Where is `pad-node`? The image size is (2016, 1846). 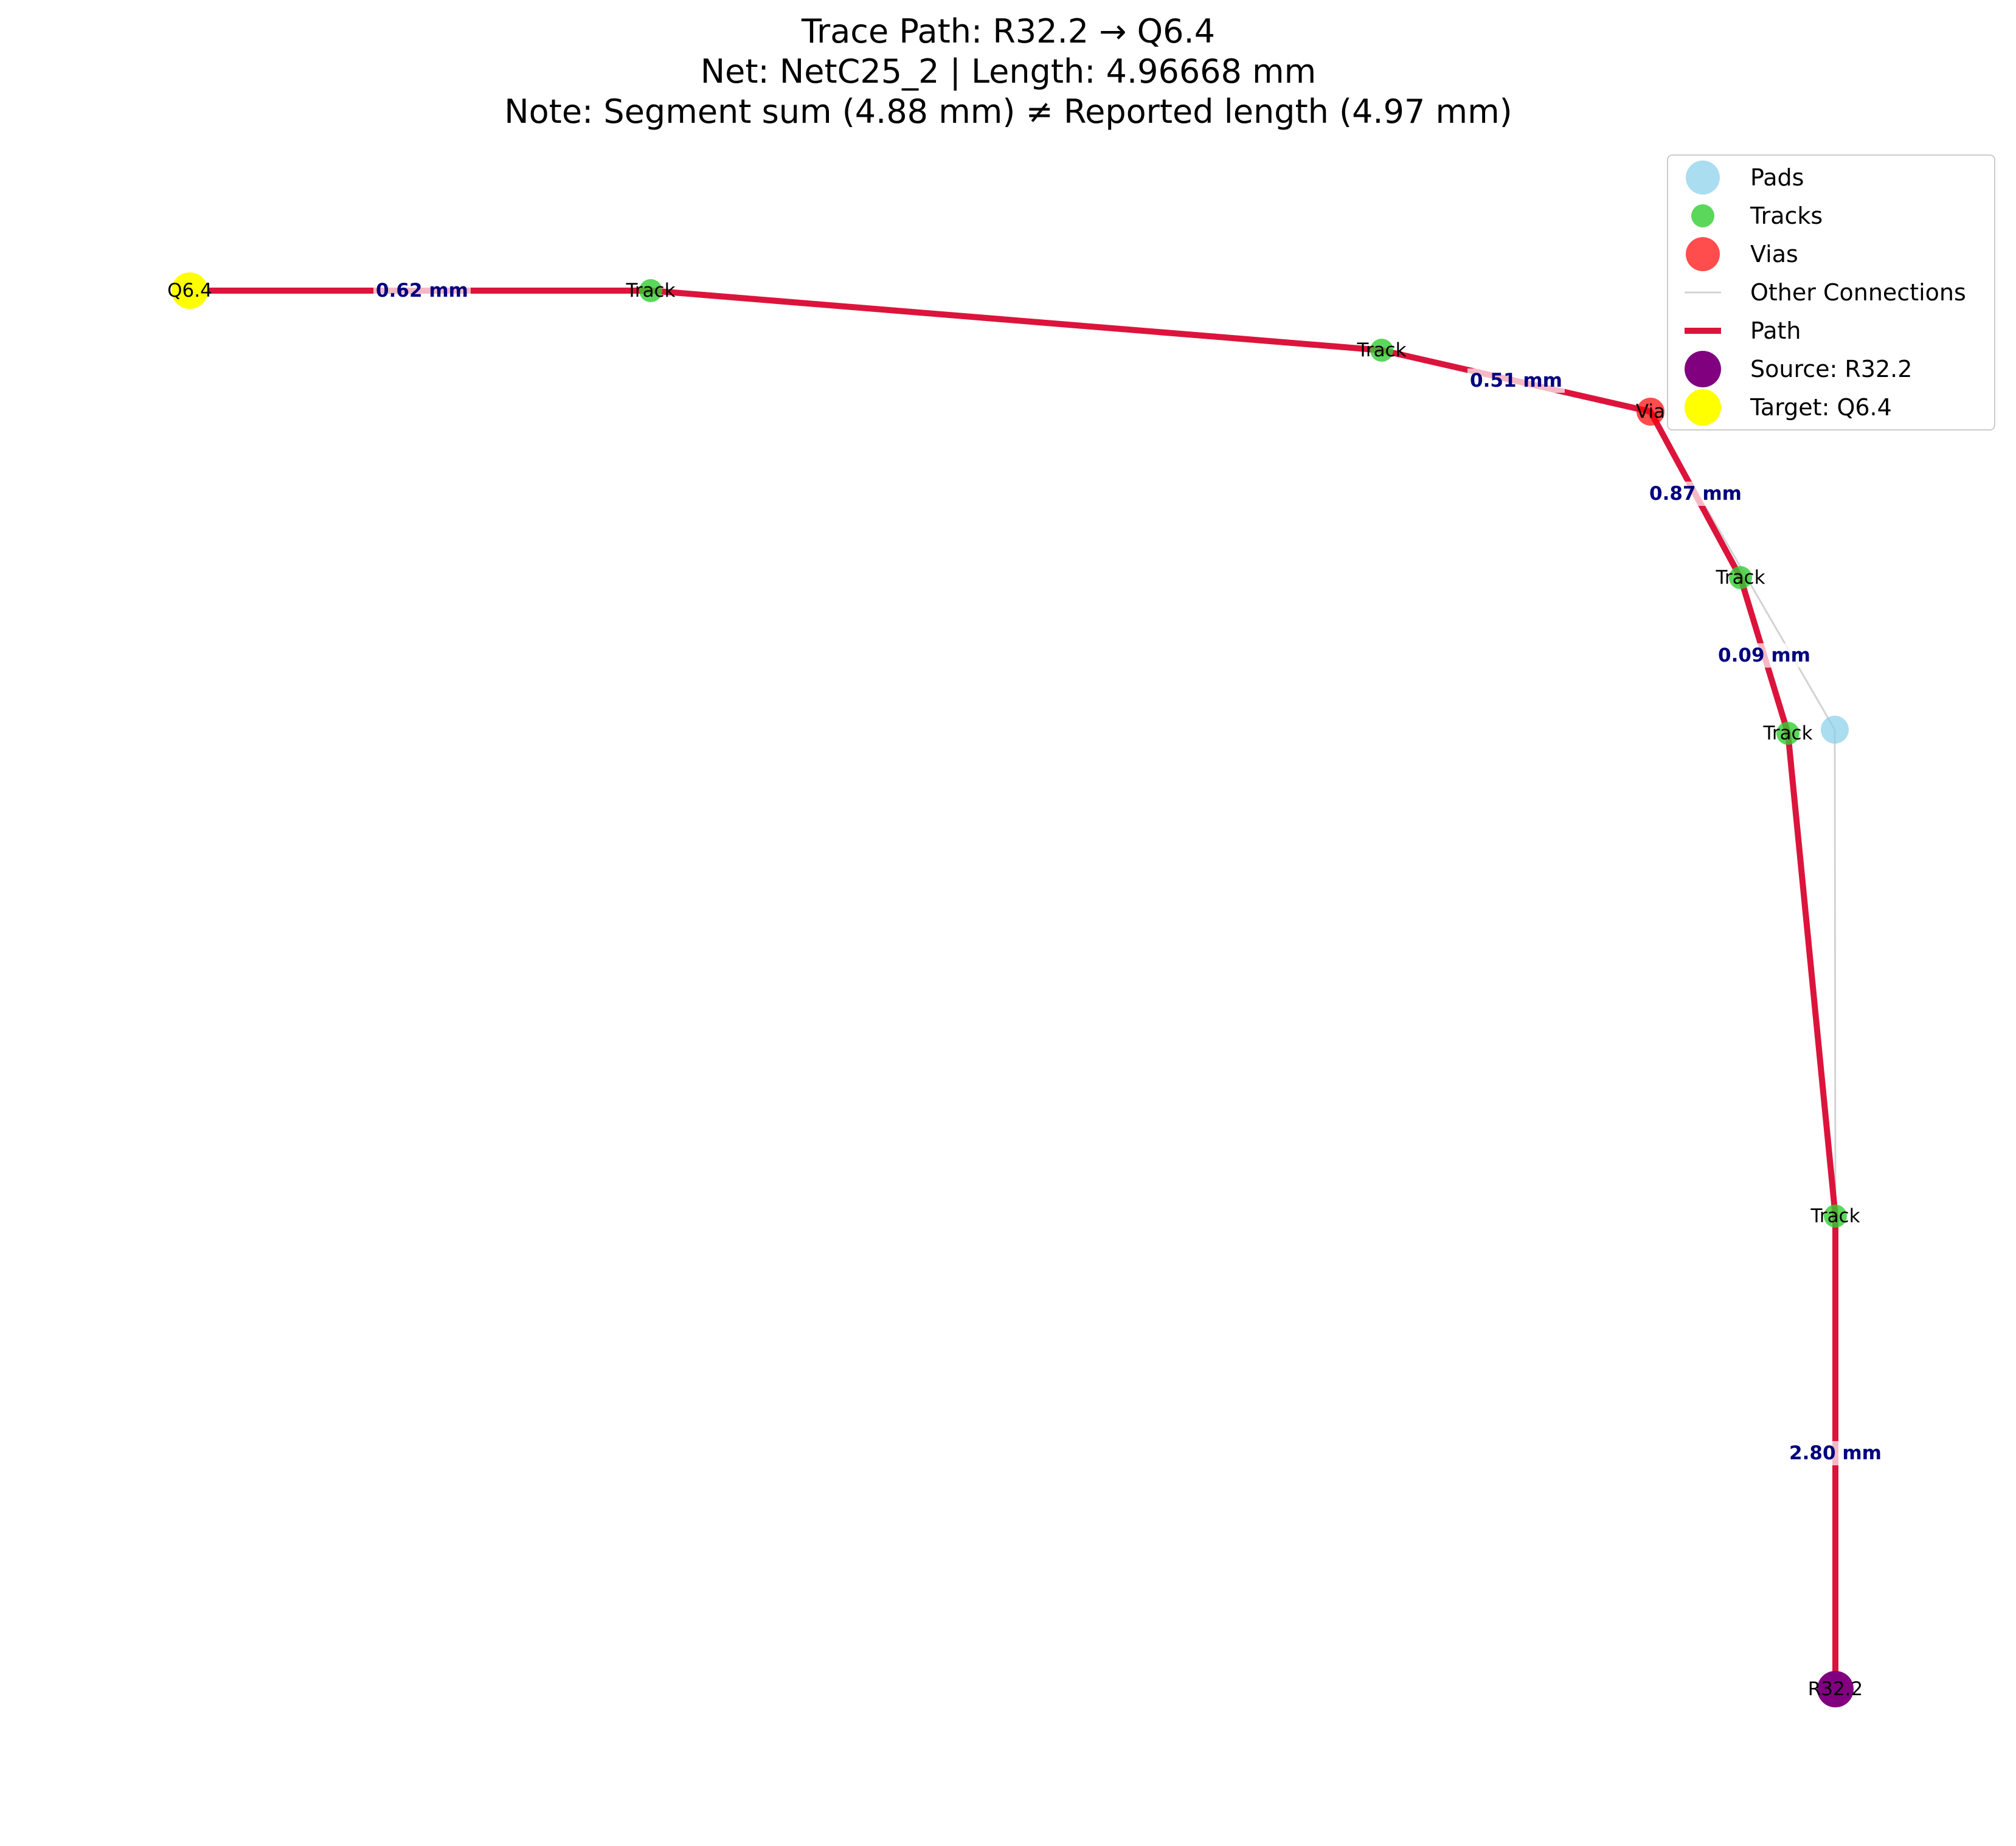
pad-node is located at coordinates (1835, 730).